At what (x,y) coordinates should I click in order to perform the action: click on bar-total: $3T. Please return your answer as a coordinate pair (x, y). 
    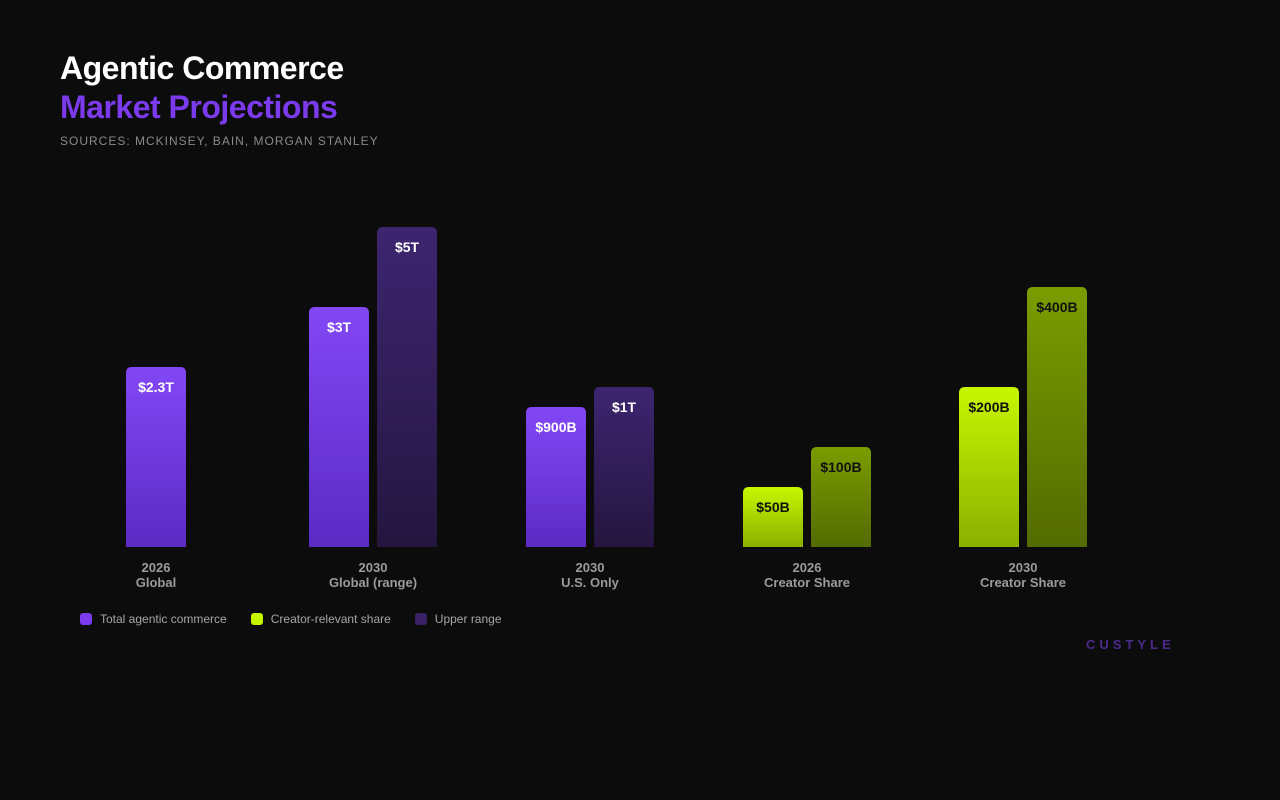
    Looking at the image, I should click on (339, 427).